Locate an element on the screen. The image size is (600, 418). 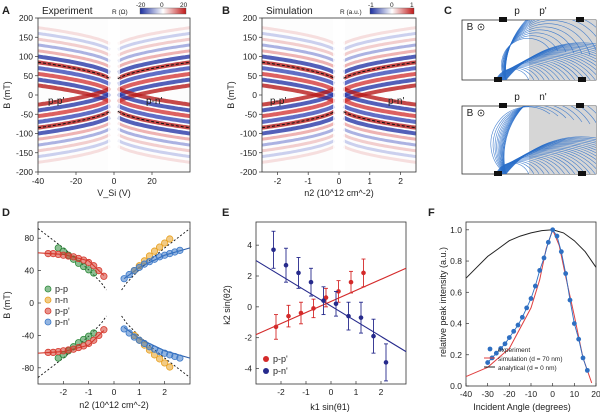
panel-a-annotation-ppprime: p-p' is located at coordinates (56, 101).